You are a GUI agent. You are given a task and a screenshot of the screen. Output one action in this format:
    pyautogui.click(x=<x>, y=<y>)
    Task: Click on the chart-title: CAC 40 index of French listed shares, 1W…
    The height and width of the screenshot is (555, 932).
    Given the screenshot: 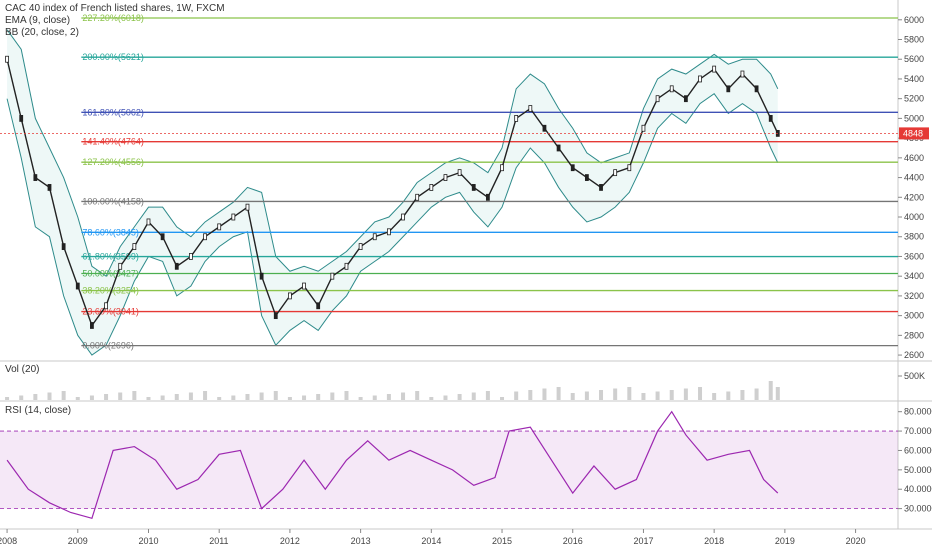 What is the action you would take?
    pyautogui.click(x=115, y=8)
    